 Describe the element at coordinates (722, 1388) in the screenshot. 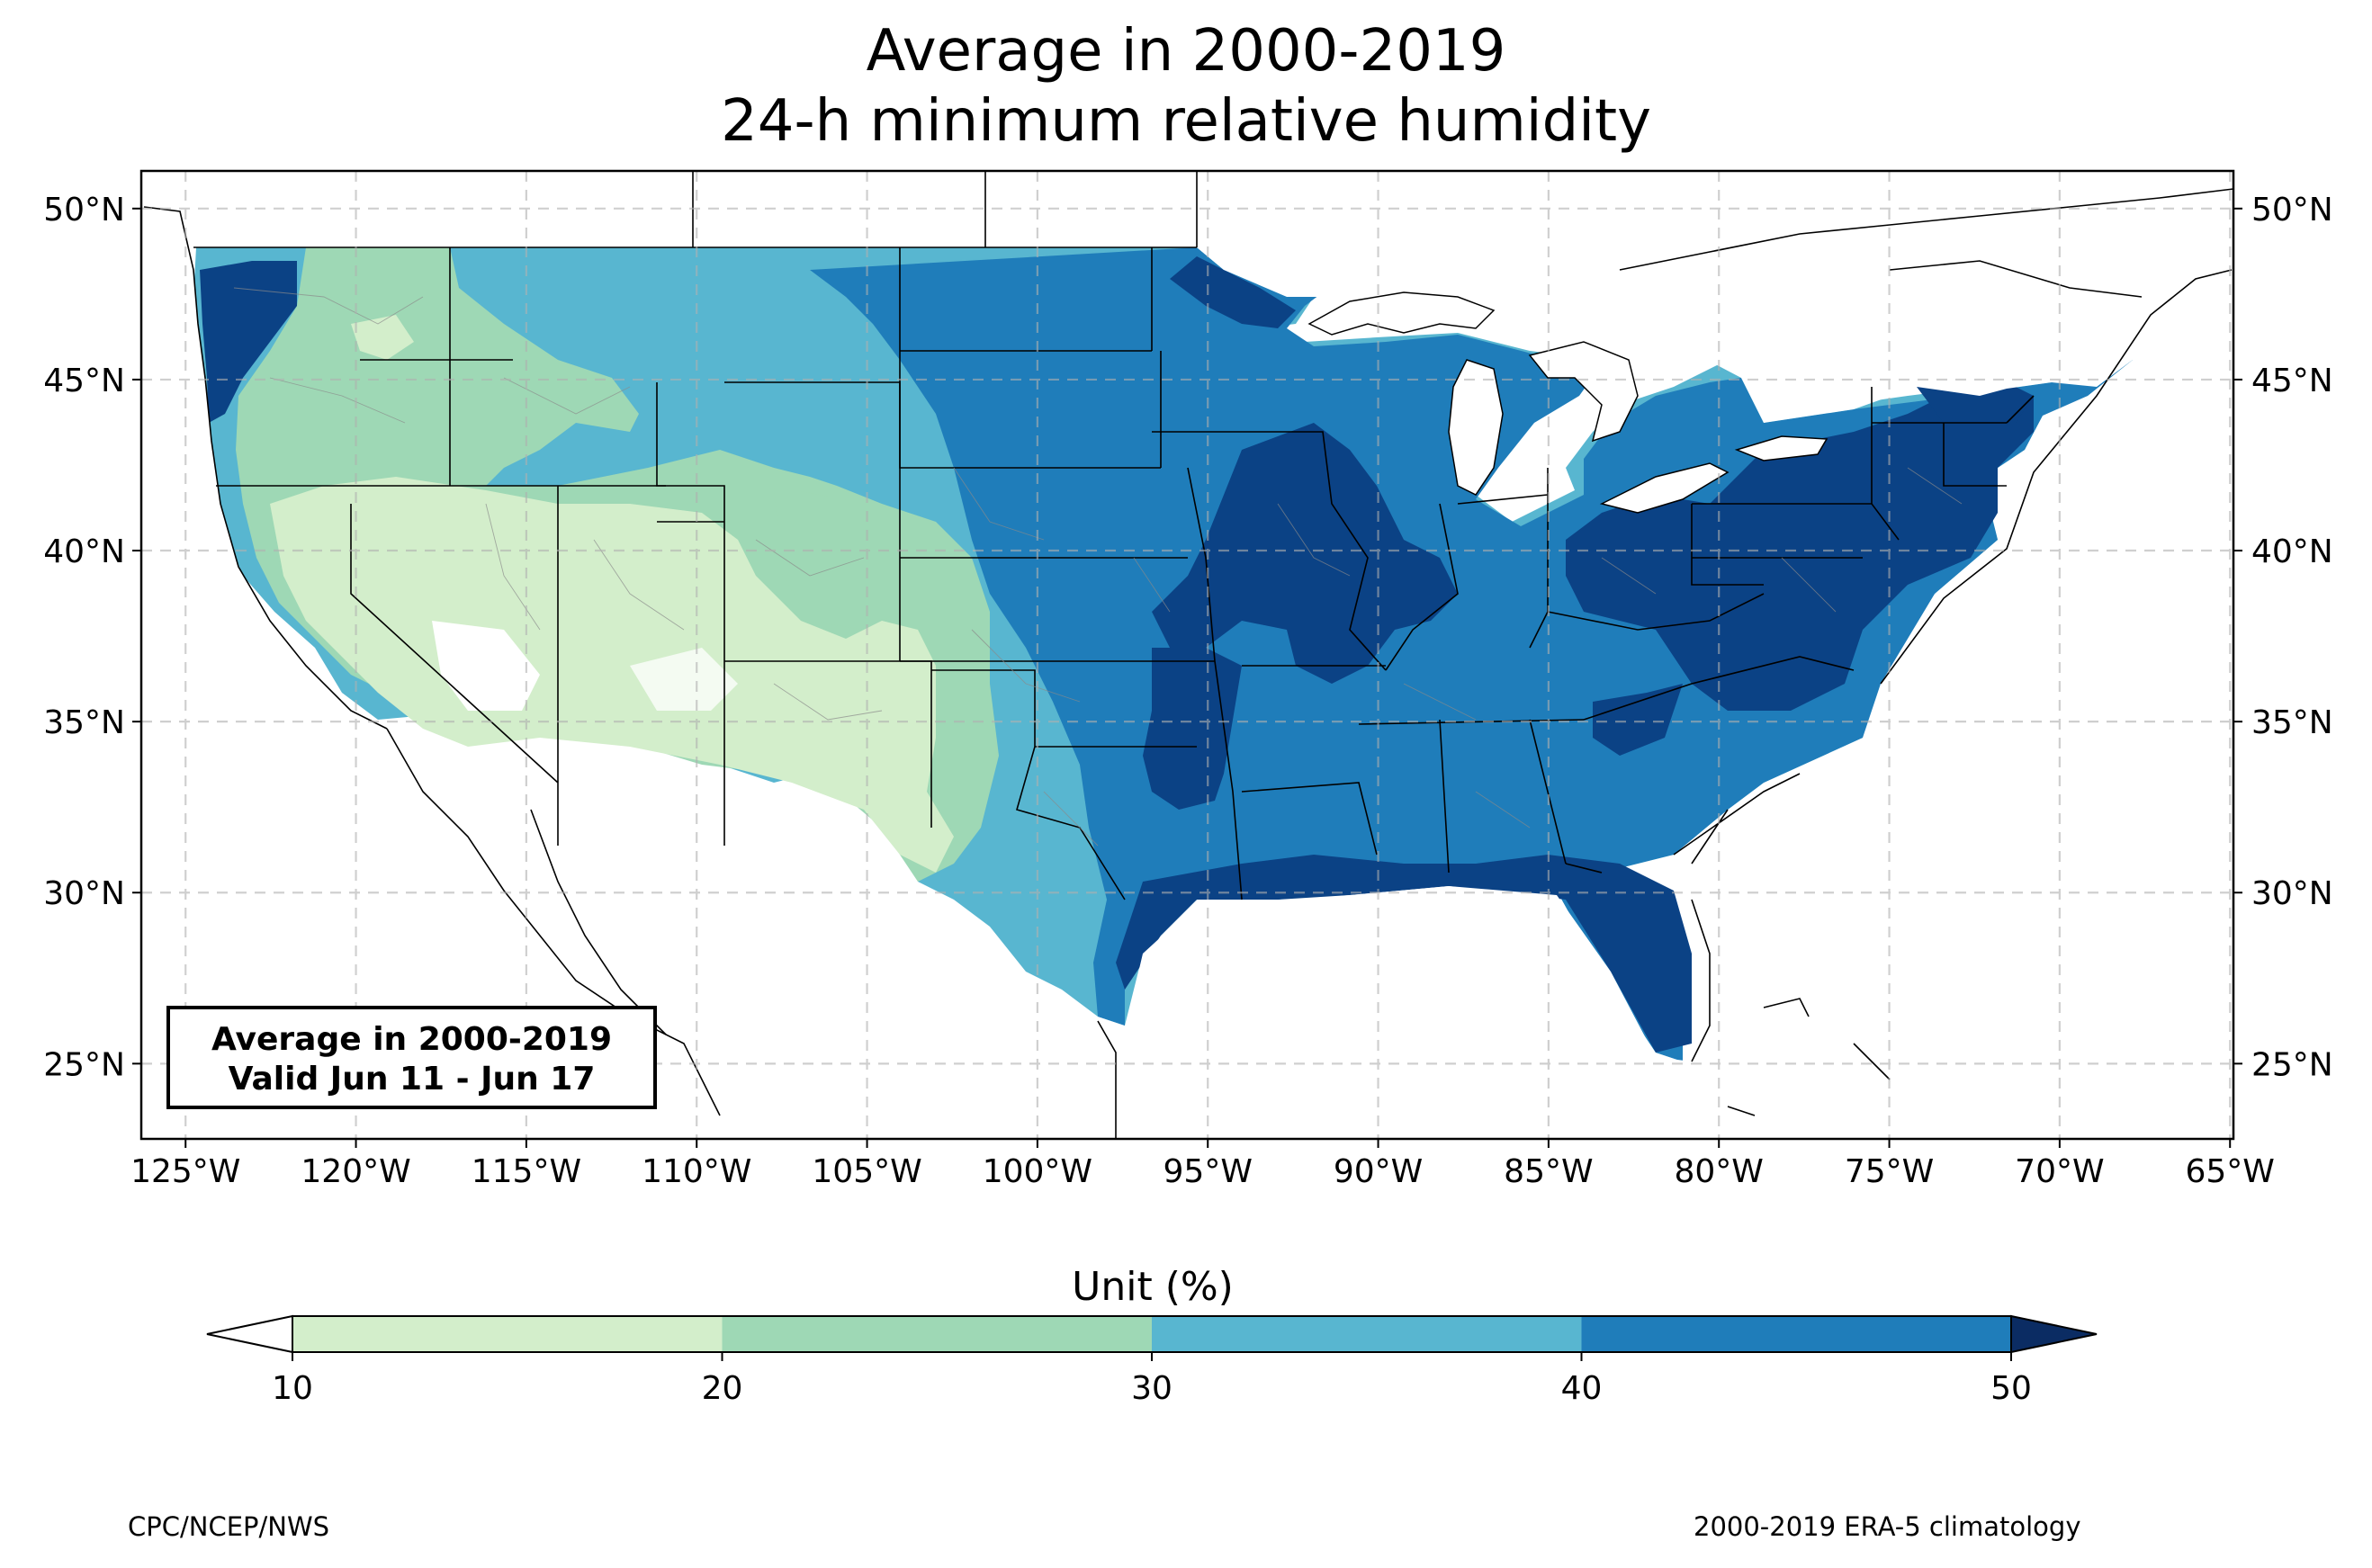

I see `colorbar-tick-label: 20` at that location.